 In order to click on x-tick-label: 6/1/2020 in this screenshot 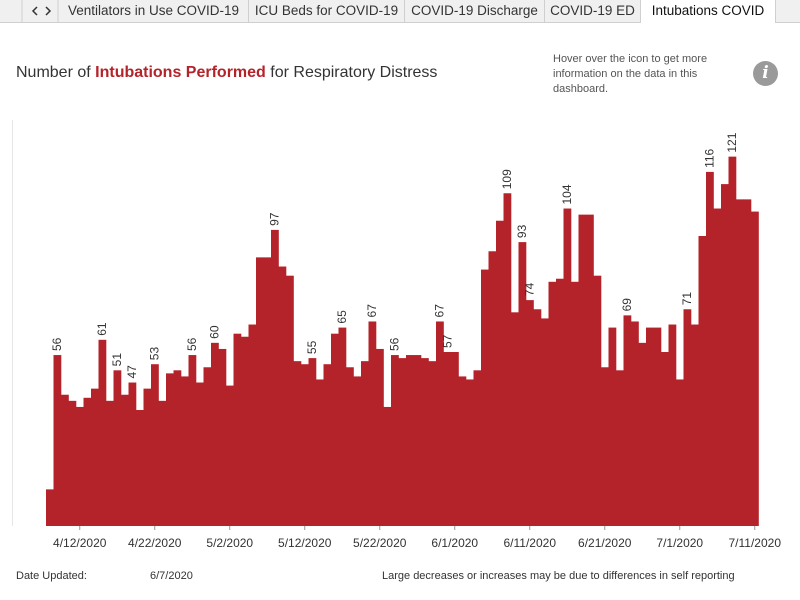, I will do `click(454, 543)`.